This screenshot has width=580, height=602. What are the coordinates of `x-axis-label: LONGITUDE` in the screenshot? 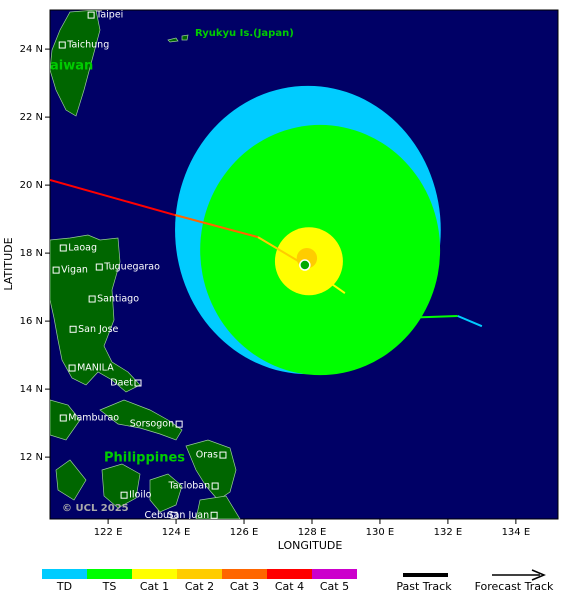 It's located at (310, 545).